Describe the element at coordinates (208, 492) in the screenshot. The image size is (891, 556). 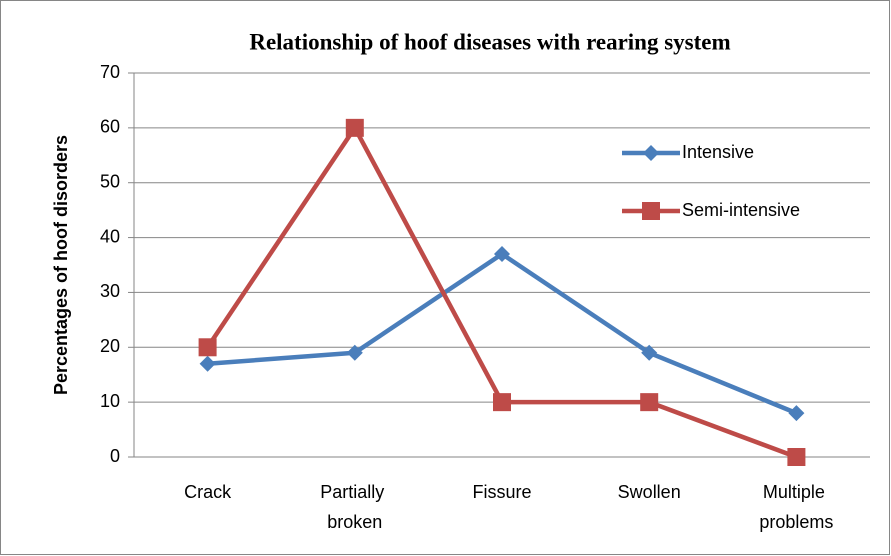
I see `x-tick-label: Crack` at that location.